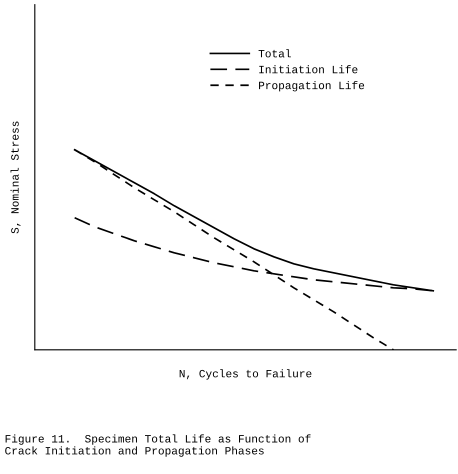 Image resolution: width=458 pixels, height=474 pixels. Describe the element at coordinates (15, 178) in the screenshot. I see `y-axis-title: S, Nominal Stress` at that location.